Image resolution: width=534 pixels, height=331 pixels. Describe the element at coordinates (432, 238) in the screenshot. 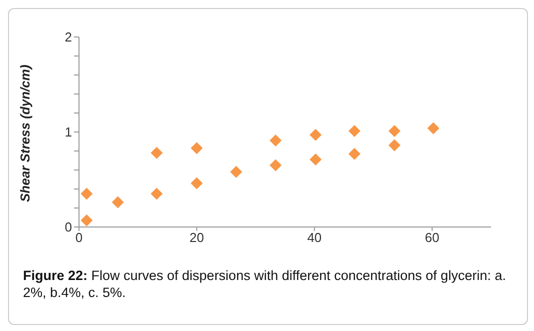

I see `x-tick-label: 60` at that location.